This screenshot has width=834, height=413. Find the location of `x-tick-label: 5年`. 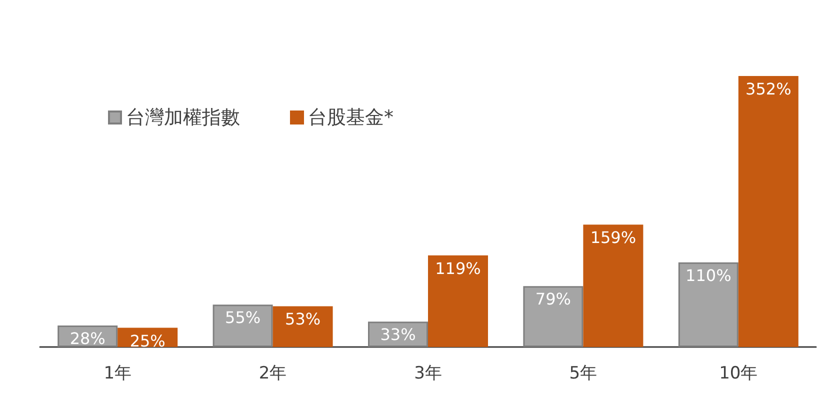

x-tick-label: 5年 is located at coordinates (583, 374).